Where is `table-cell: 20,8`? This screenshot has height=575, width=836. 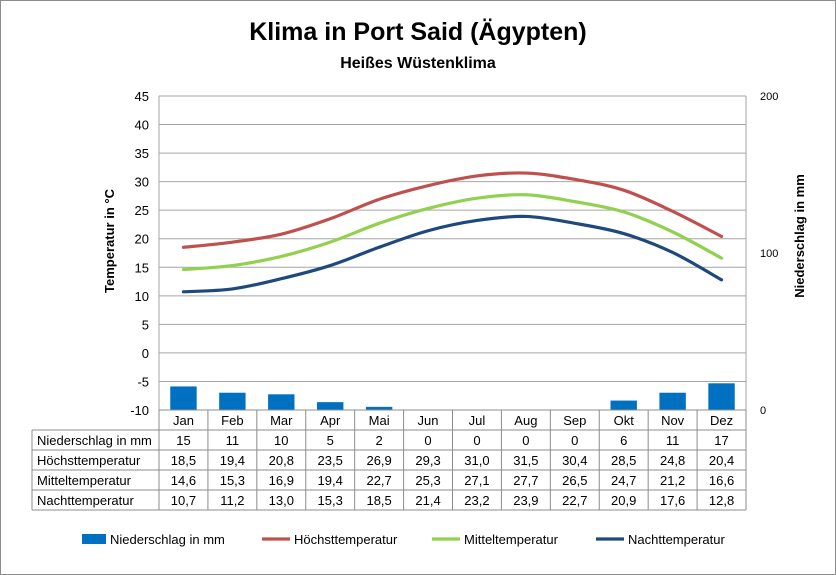
table-cell: 20,8 is located at coordinates (281, 460).